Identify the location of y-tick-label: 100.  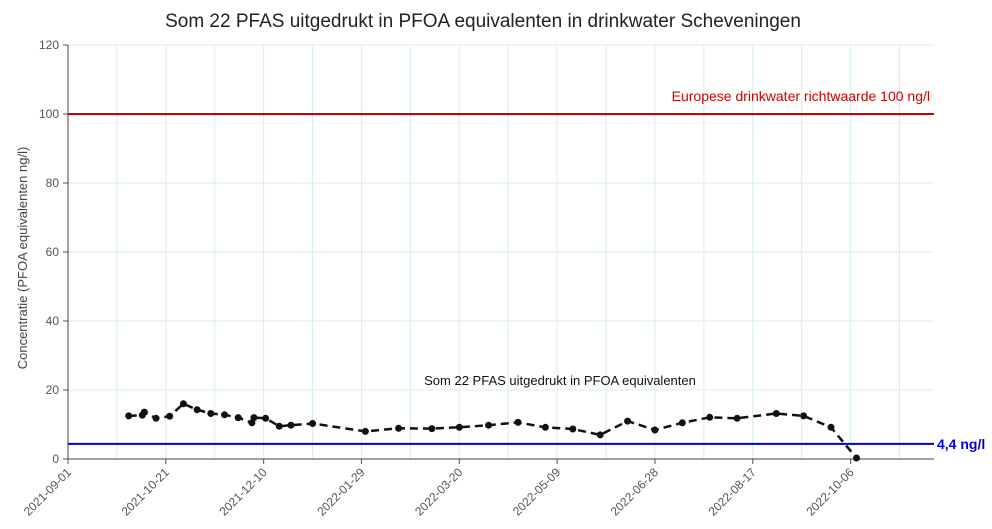
(49, 114).